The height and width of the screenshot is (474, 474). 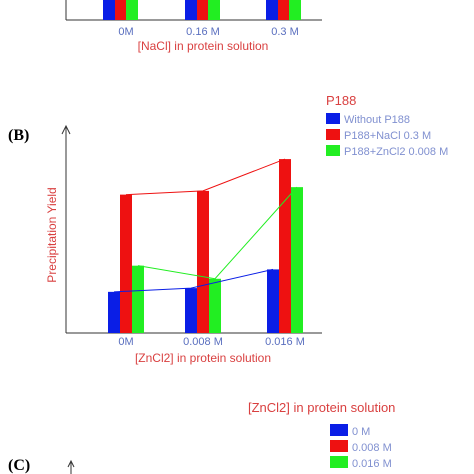 I want to click on panel-b-x-axis-title: [ZnCl2] in protein solution, so click(x=203, y=358).